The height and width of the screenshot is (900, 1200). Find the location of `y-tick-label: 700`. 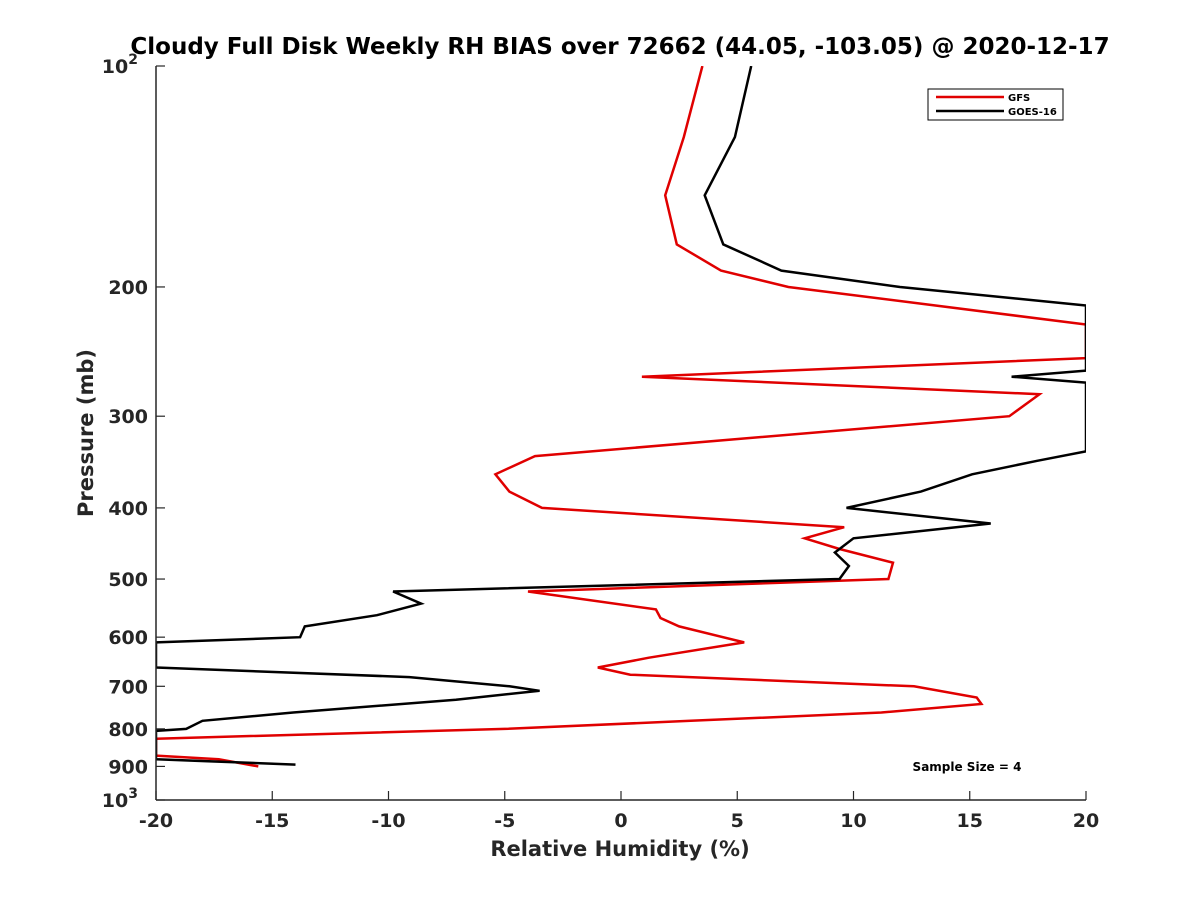

y-tick-label: 700 is located at coordinates (128, 687).